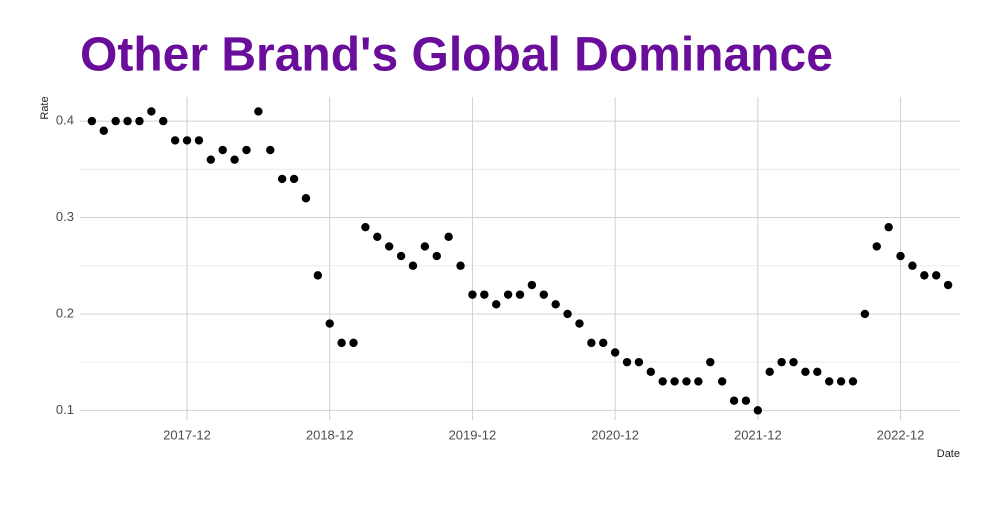  Describe the element at coordinates (65, 216) in the screenshot. I see `y-tick-label: 0.3` at that location.